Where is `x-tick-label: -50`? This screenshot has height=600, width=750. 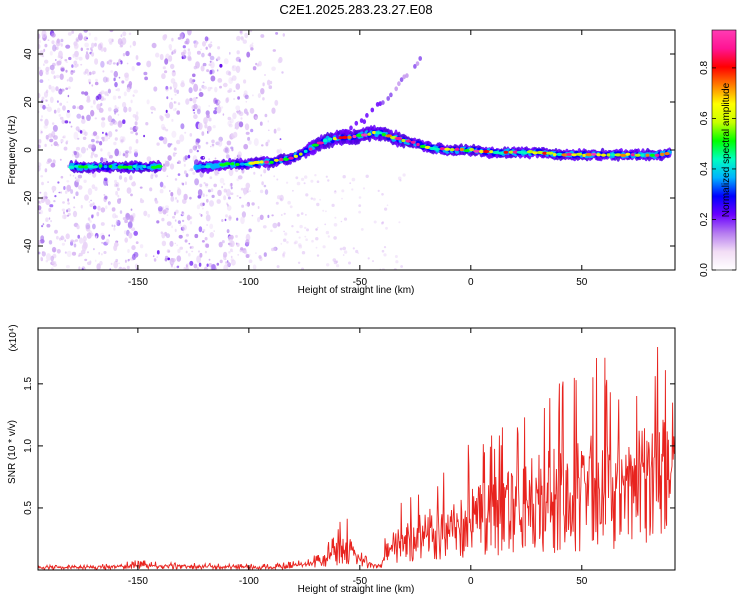 x-tick-label: -50 is located at coordinates (360, 581).